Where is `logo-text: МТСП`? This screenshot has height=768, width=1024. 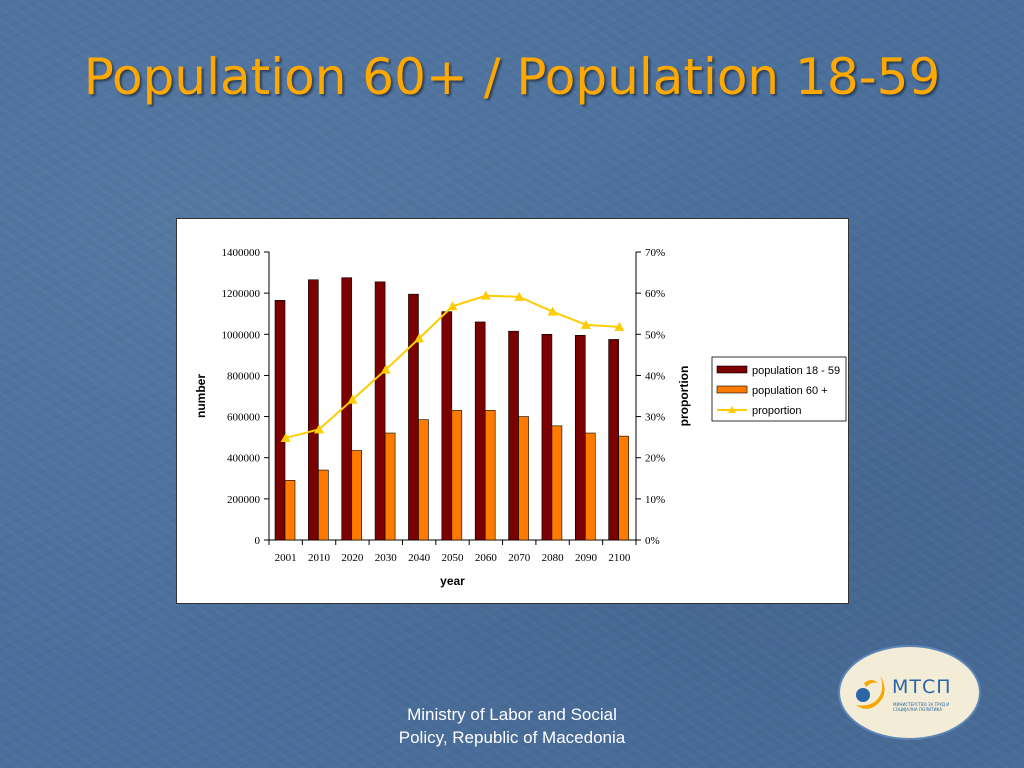
logo-text: МТСП is located at coordinates (922, 687).